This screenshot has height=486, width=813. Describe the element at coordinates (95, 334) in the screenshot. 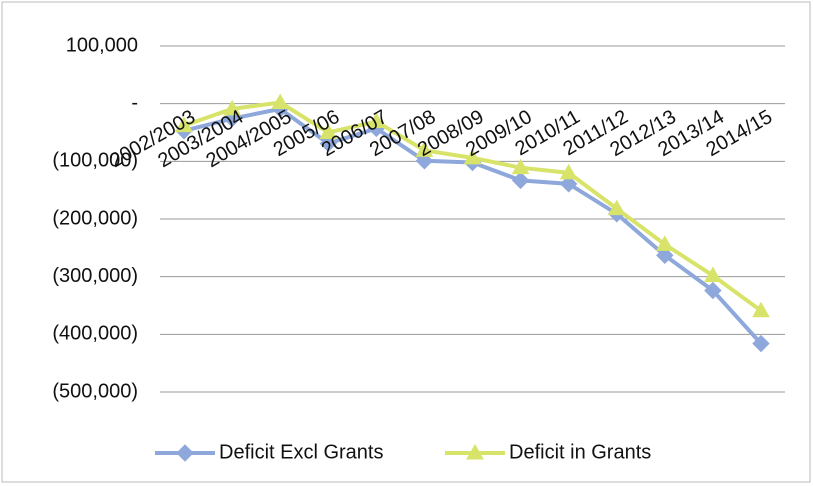

I see `y-tick-label: (400,000)` at that location.